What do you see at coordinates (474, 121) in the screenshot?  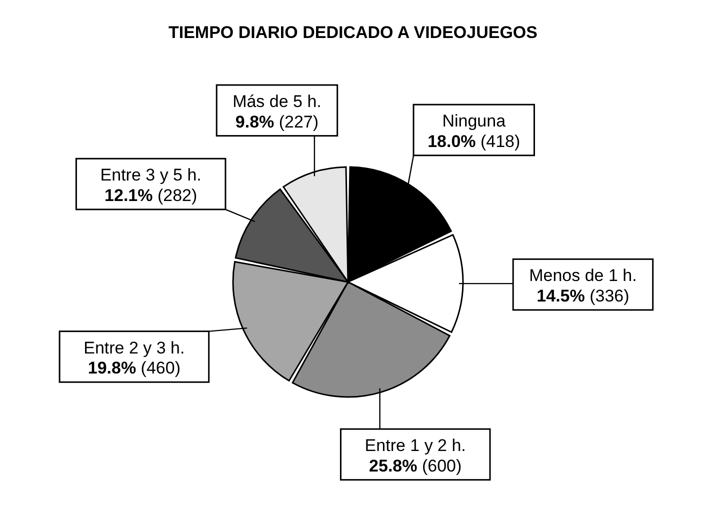 I see `slice-label: Ninguna` at bounding box center [474, 121].